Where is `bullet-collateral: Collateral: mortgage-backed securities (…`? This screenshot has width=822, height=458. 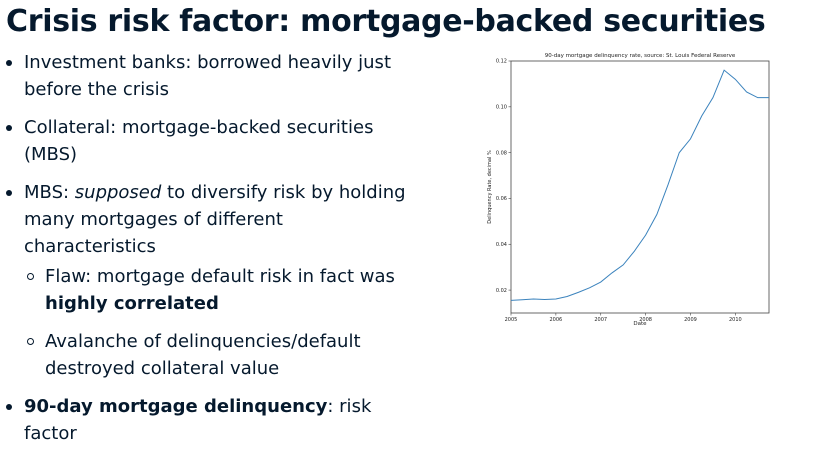
bullet-collateral: Collateral: mortgage-backed securities (… is located at coordinates (210, 141).